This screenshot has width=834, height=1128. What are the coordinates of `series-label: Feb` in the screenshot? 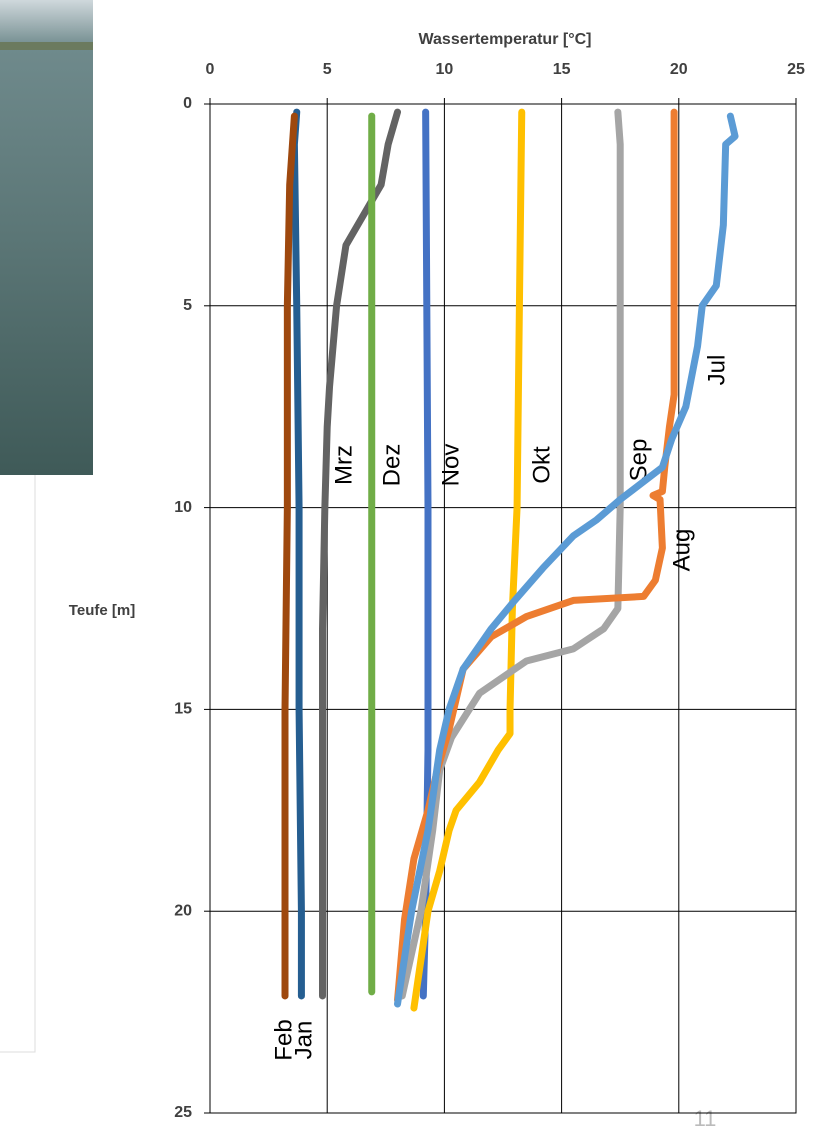 It's located at (283, 1039).